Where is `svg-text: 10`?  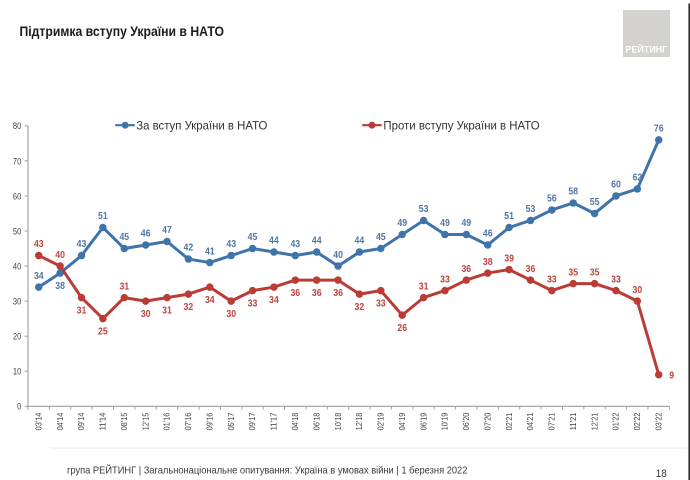 svg-text: 10 is located at coordinates (17, 372).